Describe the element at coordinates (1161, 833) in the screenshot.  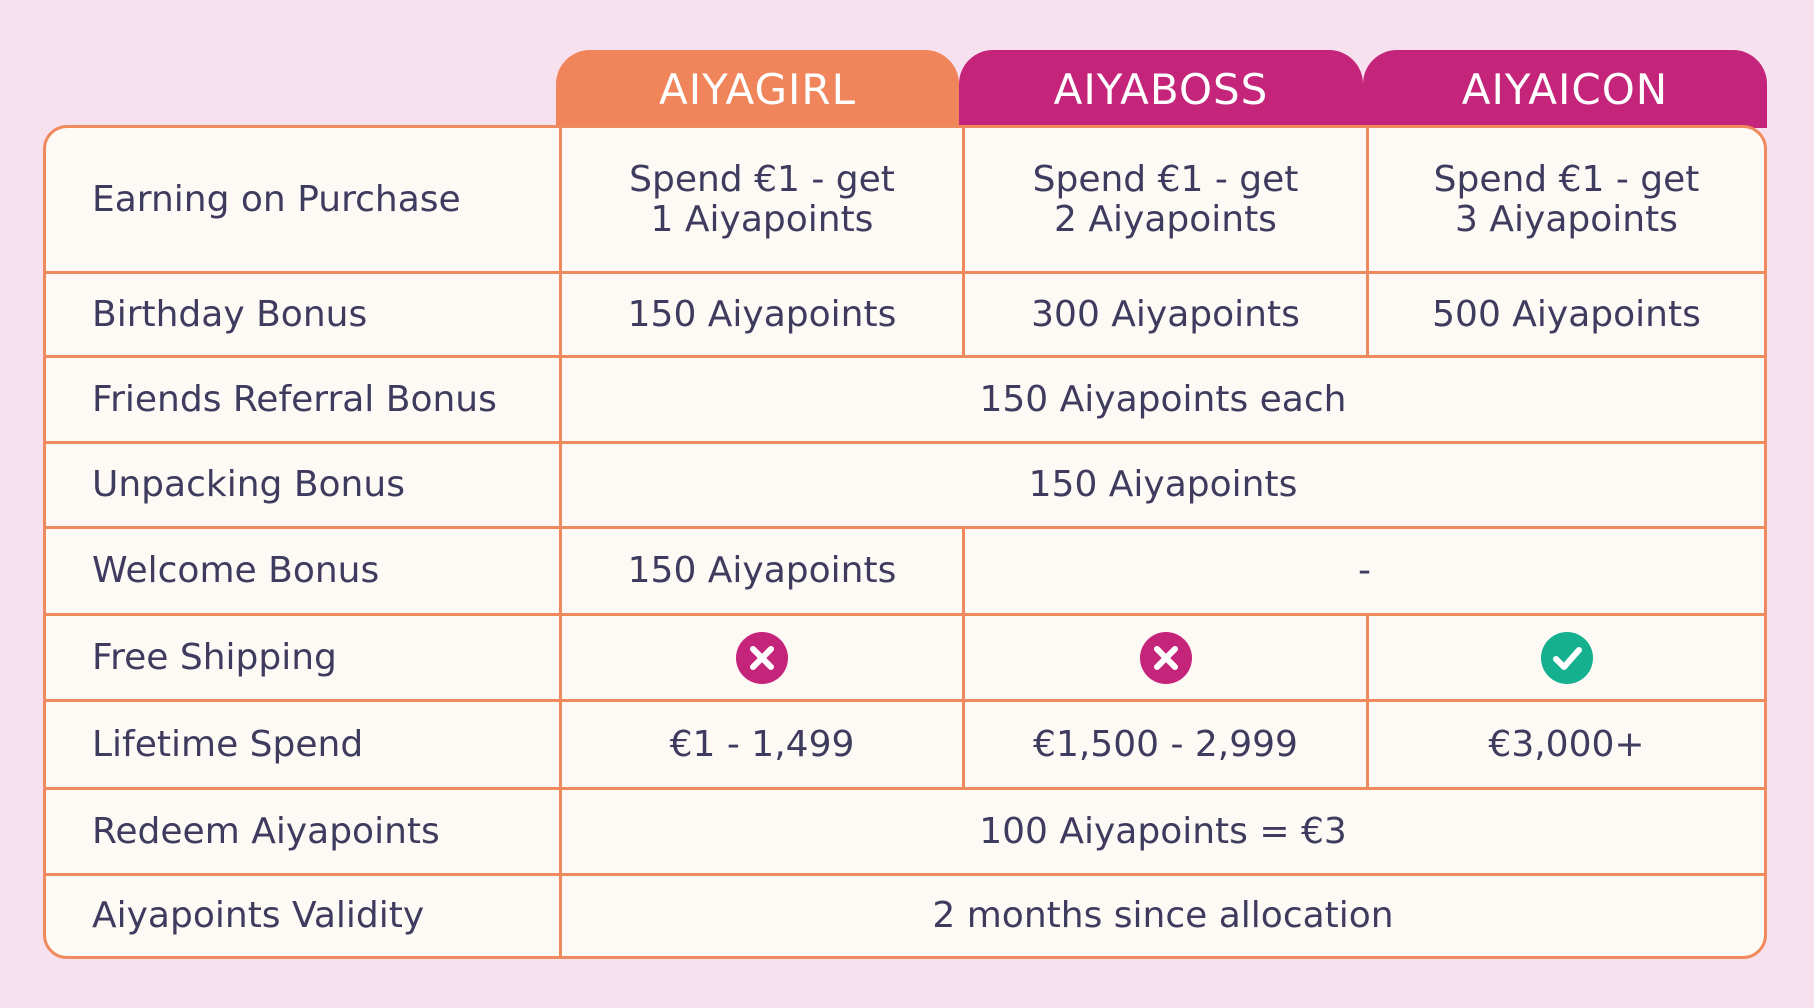
I see `cell: 100 Aiyapoints = €3` at that location.